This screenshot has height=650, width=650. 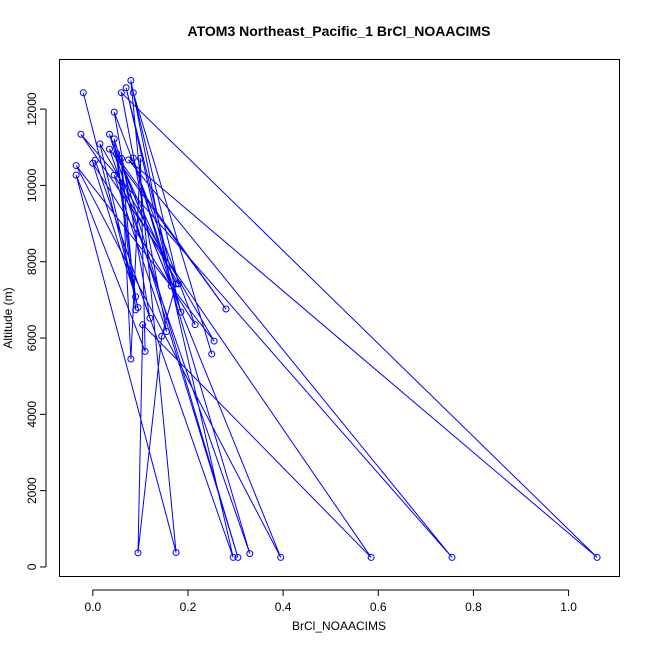 I want to click on chart-title: ATOM3 Northeast_Pacific_1 BrCl_NOAACIMS, so click(x=339, y=31).